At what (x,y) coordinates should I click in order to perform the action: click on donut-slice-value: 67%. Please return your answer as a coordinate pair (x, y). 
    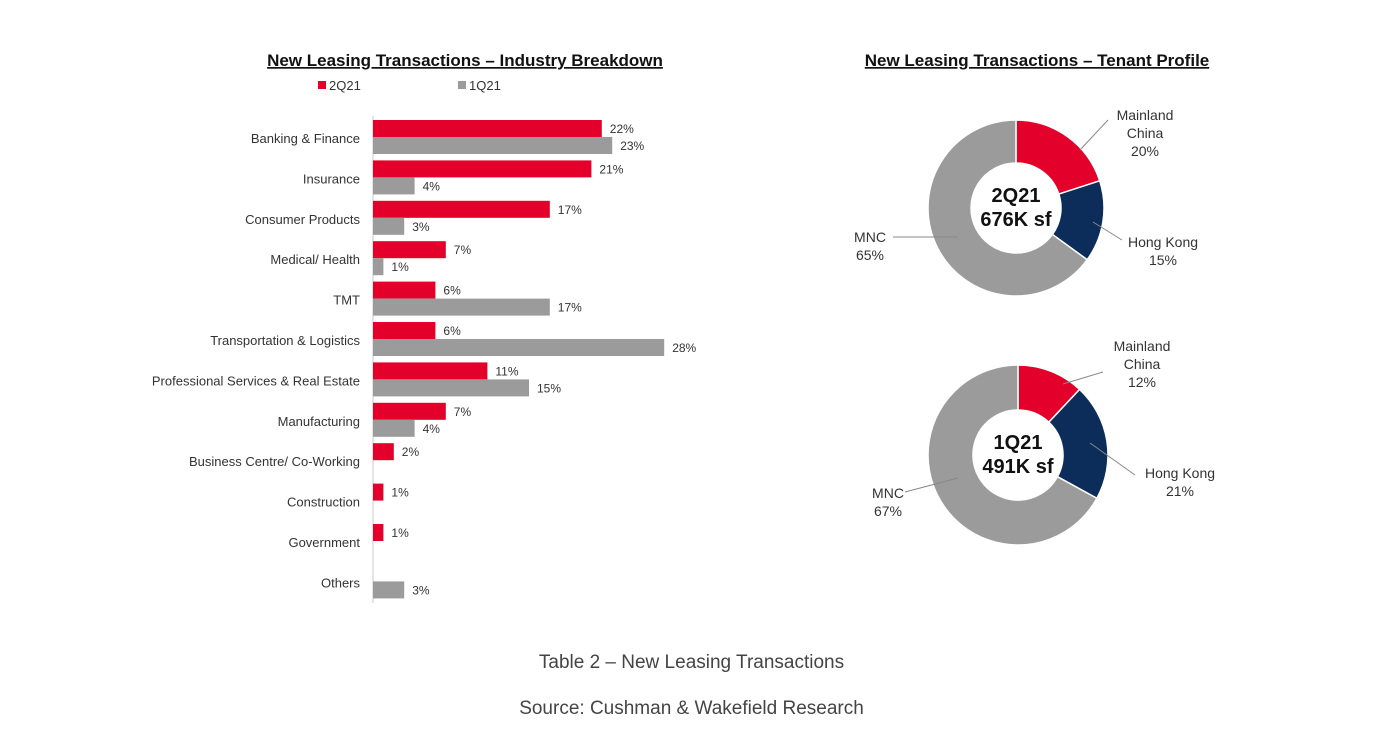
    Looking at the image, I should click on (888, 511).